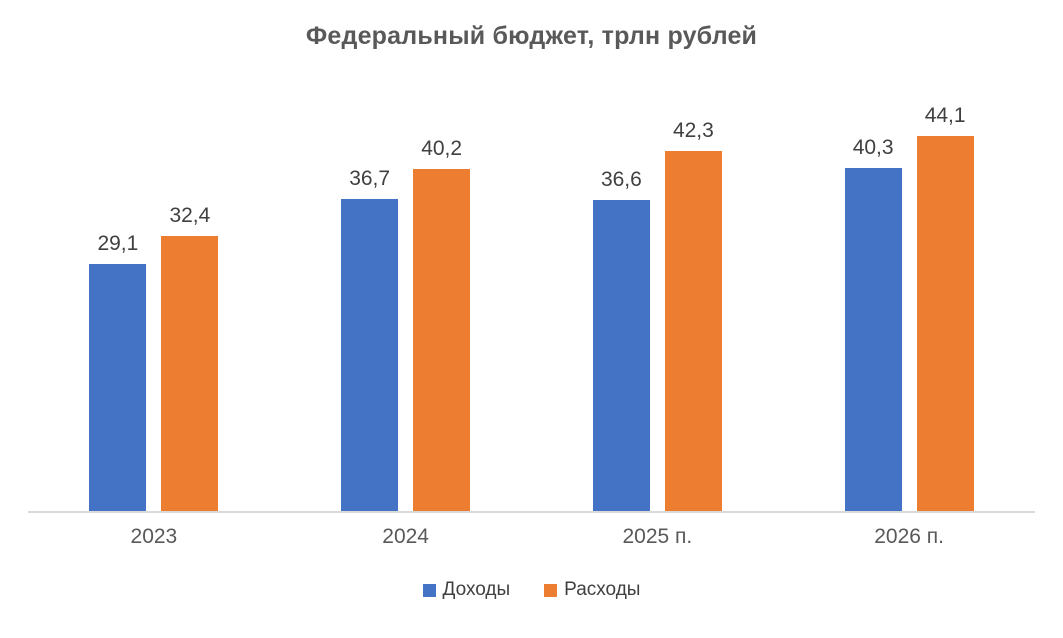 The height and width of the screenshot is (638, 1063). I want to click on bar-Доходы-2024, so click(370, 355).